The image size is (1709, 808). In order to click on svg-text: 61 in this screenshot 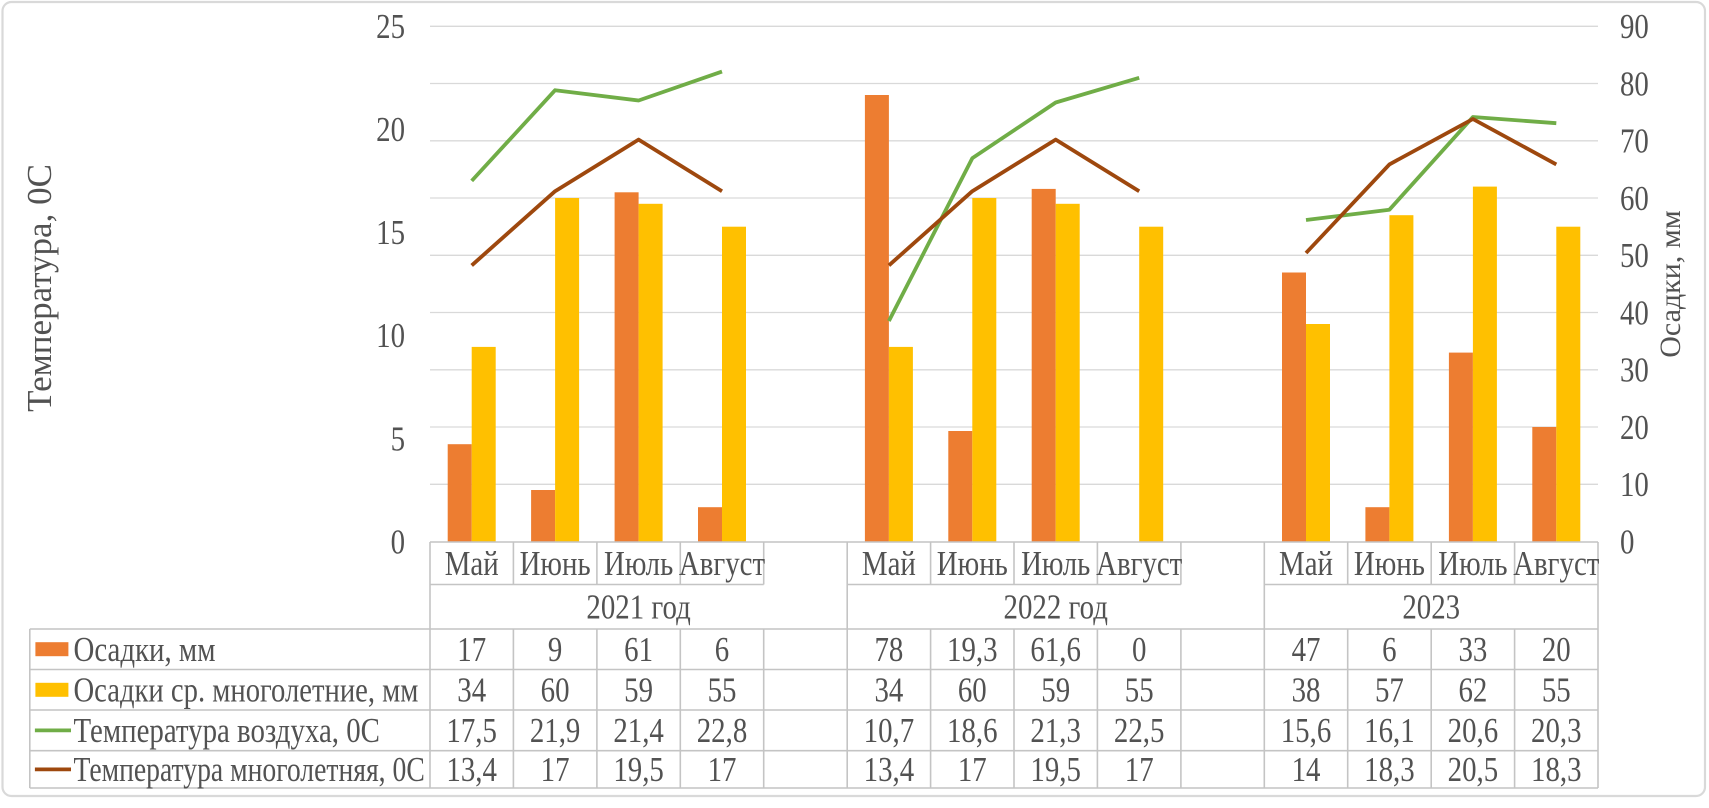, I will do `click(638, 648)`.